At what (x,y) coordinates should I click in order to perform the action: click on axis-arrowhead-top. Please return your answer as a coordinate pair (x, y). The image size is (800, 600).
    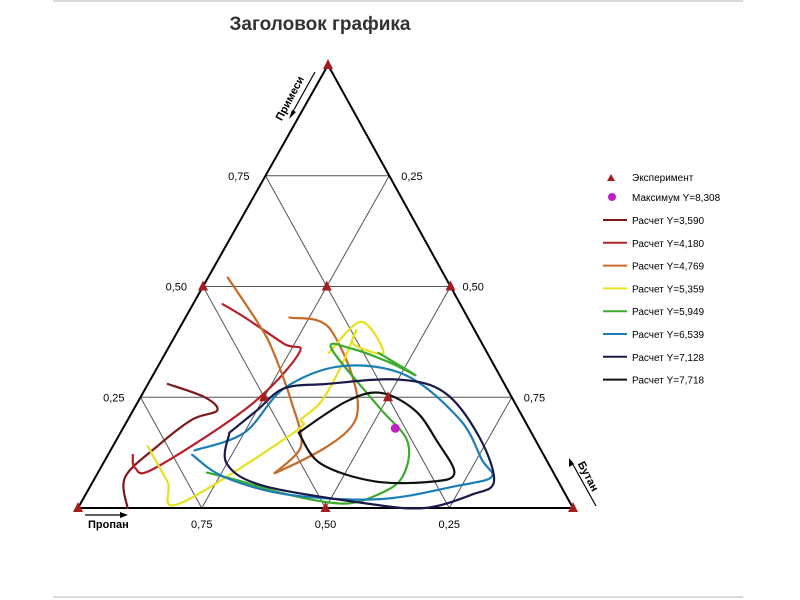
    Looking at the image, I should click on (292, 114).